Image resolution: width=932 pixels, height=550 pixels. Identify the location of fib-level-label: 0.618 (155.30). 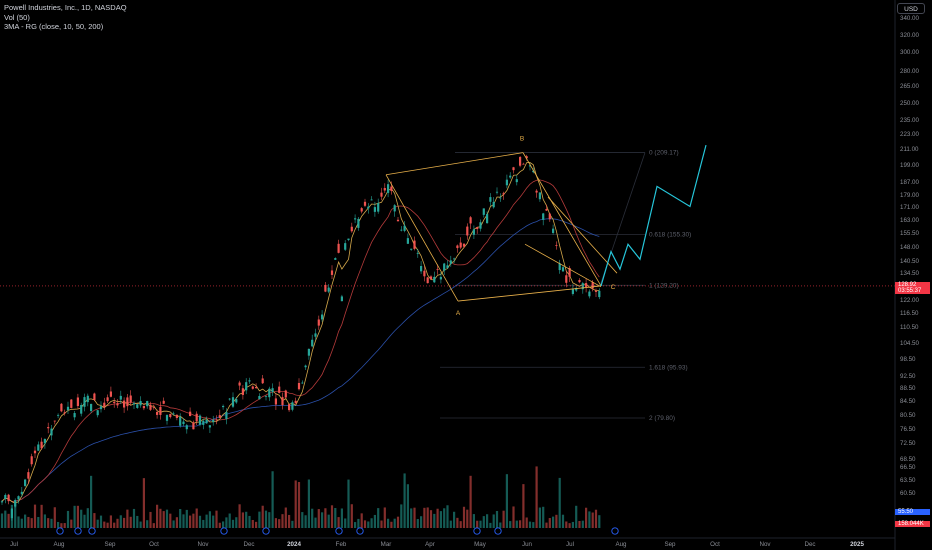
(670, 235).